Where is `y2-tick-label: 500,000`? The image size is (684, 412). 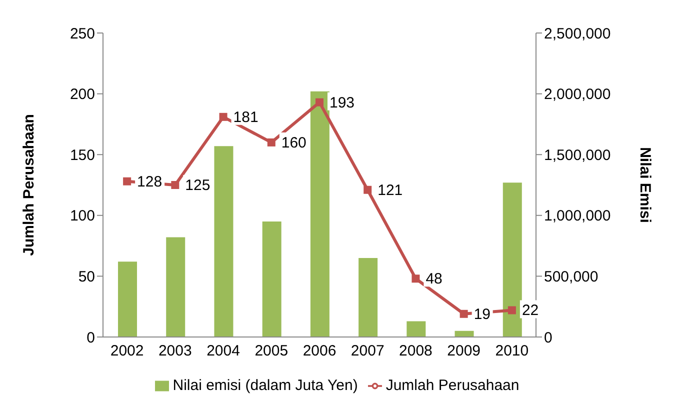
y2-tick-label: 500,000 is located at coordinates (571, 277).